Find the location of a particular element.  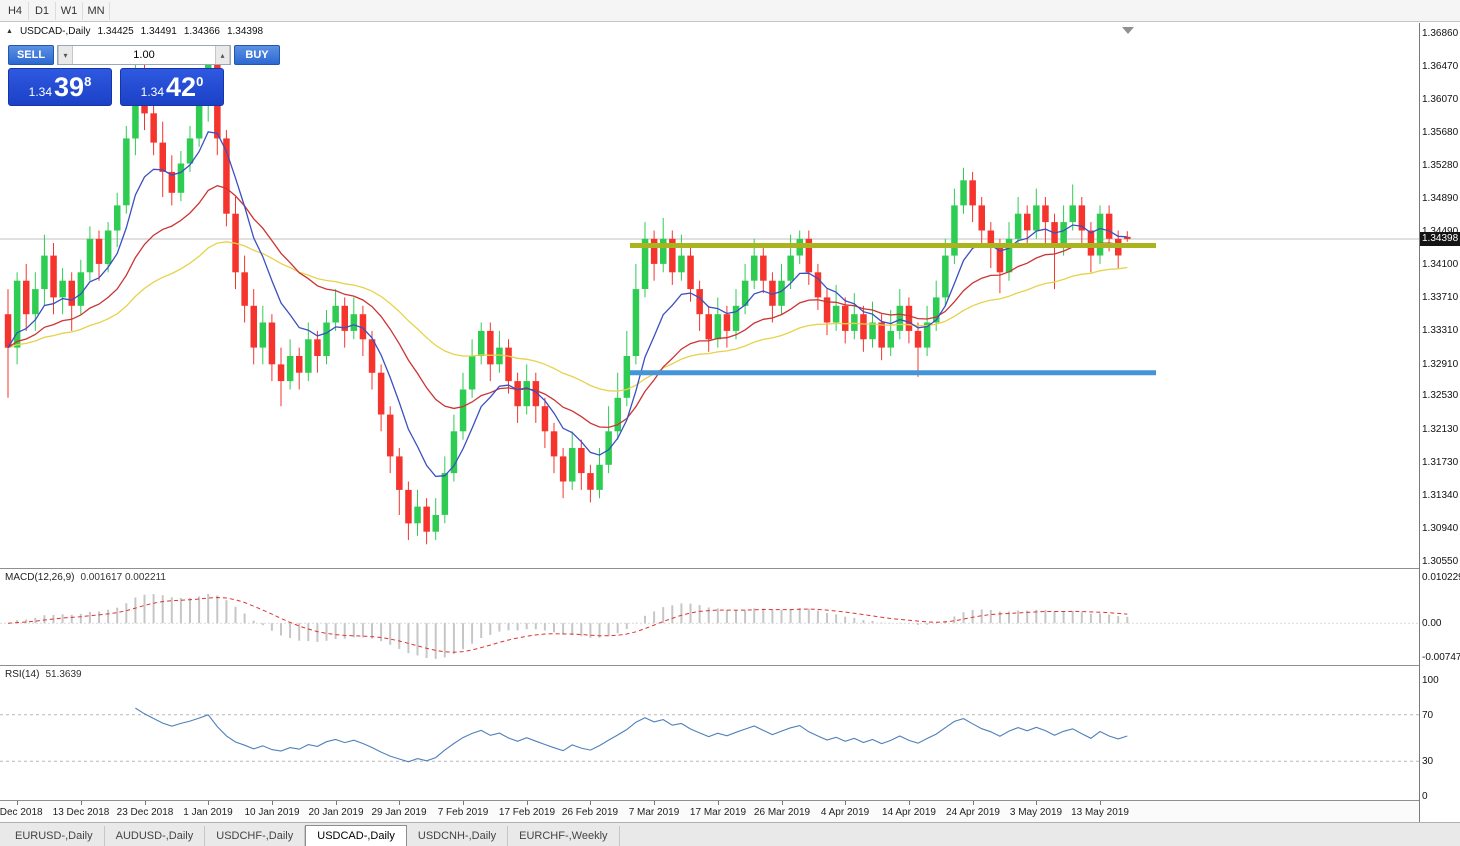

date-axis-label: 3 May 2019 is located at coordinates (1036, 812).